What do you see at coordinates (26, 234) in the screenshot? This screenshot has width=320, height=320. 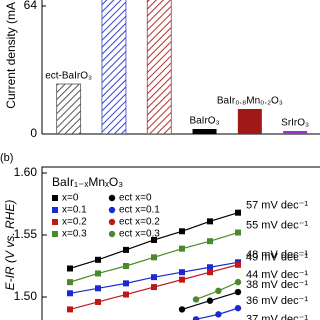 I see `y-tick-label: 1.55` at bounding box center [26, 234].